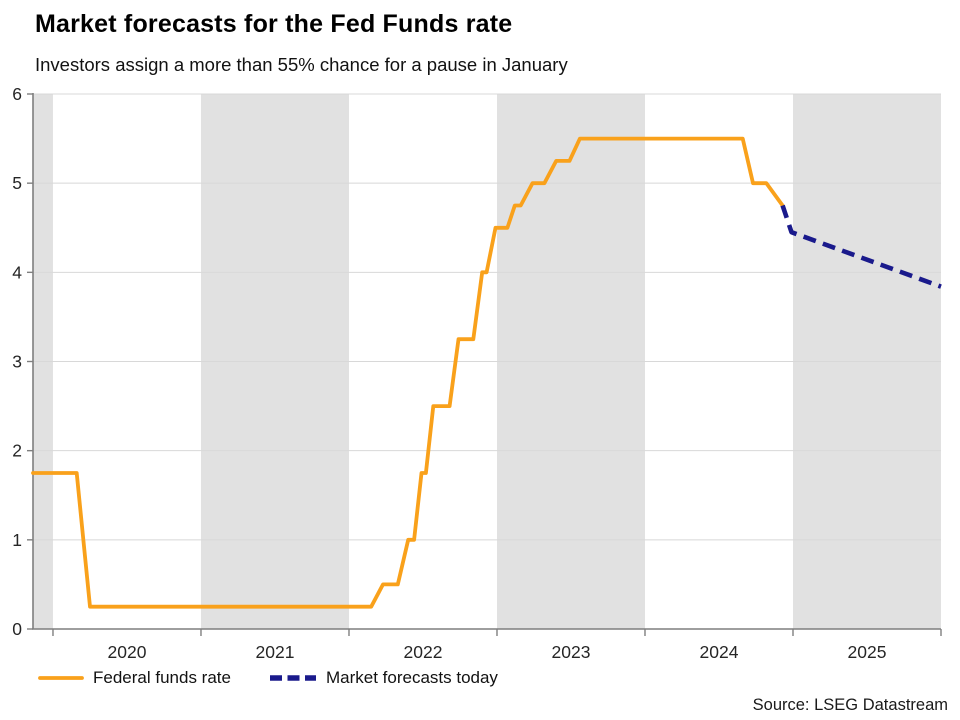 The image size is (960, 720). I want to click on legend-item-market-forecasts: Market forecasts today, so click(383, 678).